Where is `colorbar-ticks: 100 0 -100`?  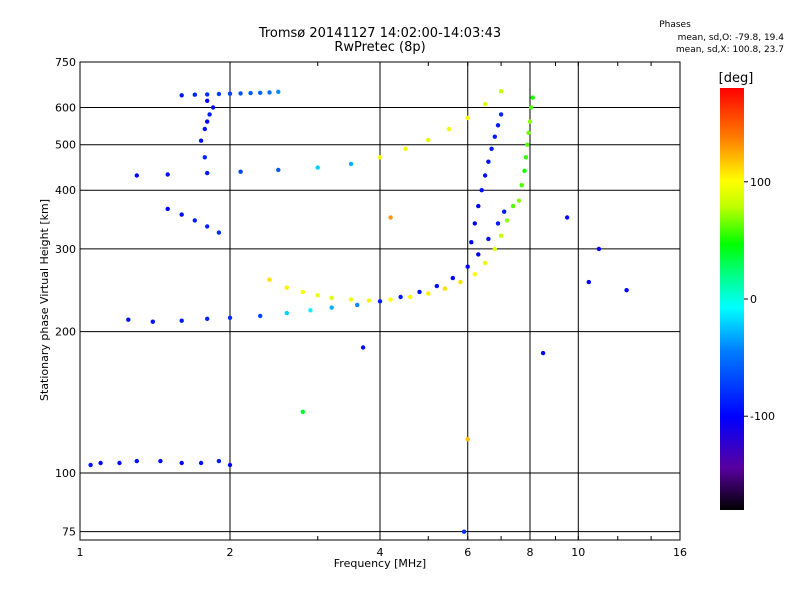
colorbar-ticks: 100 0 -100 is located at coordinates (759, 299).